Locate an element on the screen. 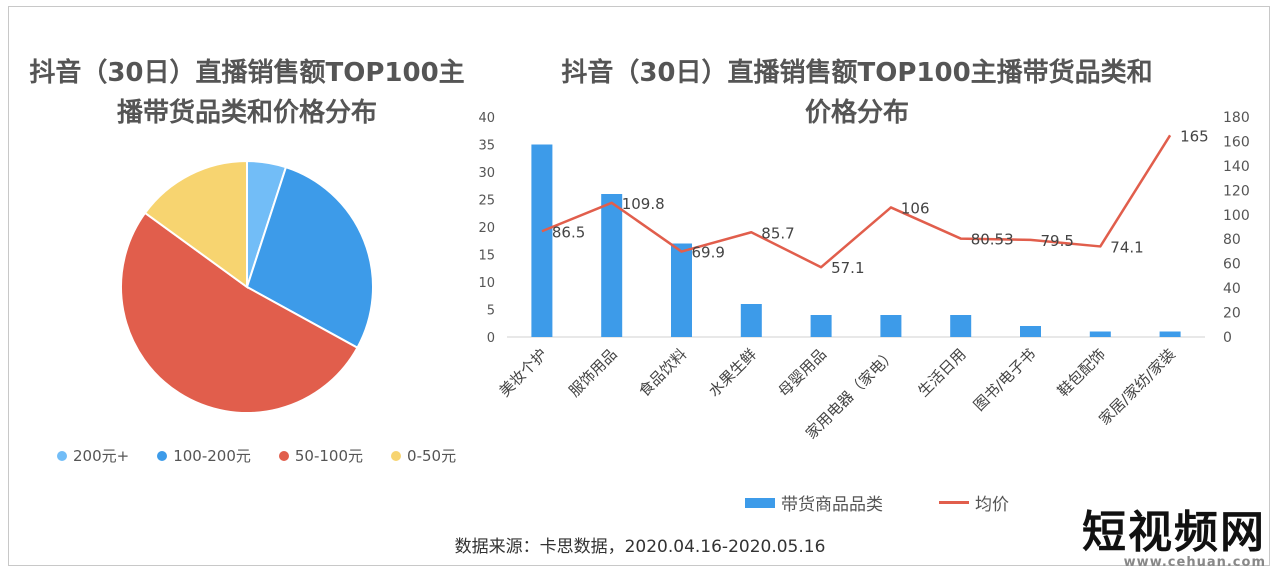  pie-chart is located at coordinates (247, 286).